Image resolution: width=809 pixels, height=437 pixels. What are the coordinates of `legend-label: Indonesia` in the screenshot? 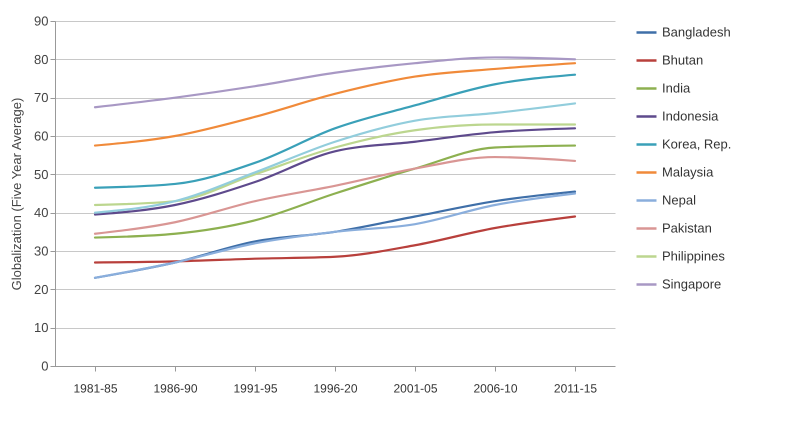 It's located at (691, 116).